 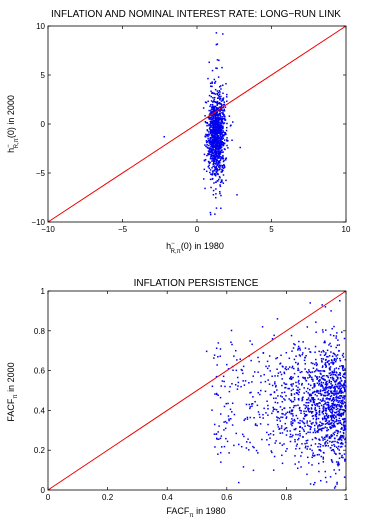 What do you see at coordinates (195, 248) in the screenshot?
I see `x-axis-label: h− R,π(0) in 1980` at bounding box center [195, 248].